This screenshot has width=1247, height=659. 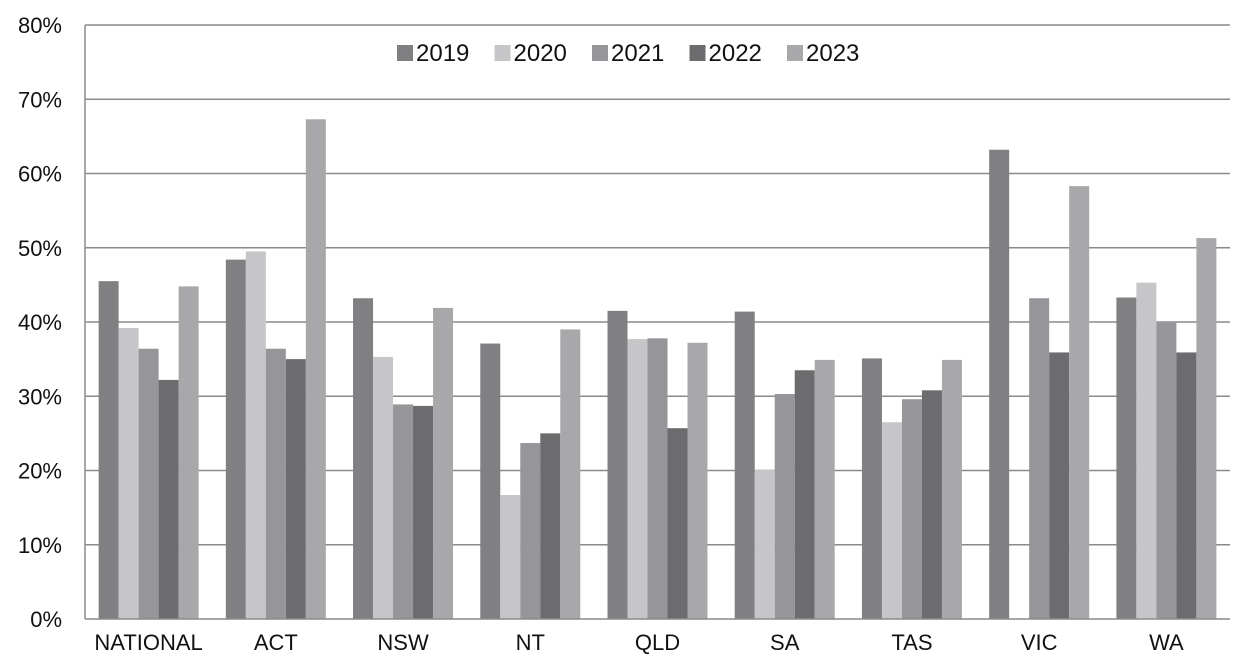 What do you see at coordinates (550, 526) in the screenshot?
I see `bar-2022-nt` at bounding box center [550, 526].